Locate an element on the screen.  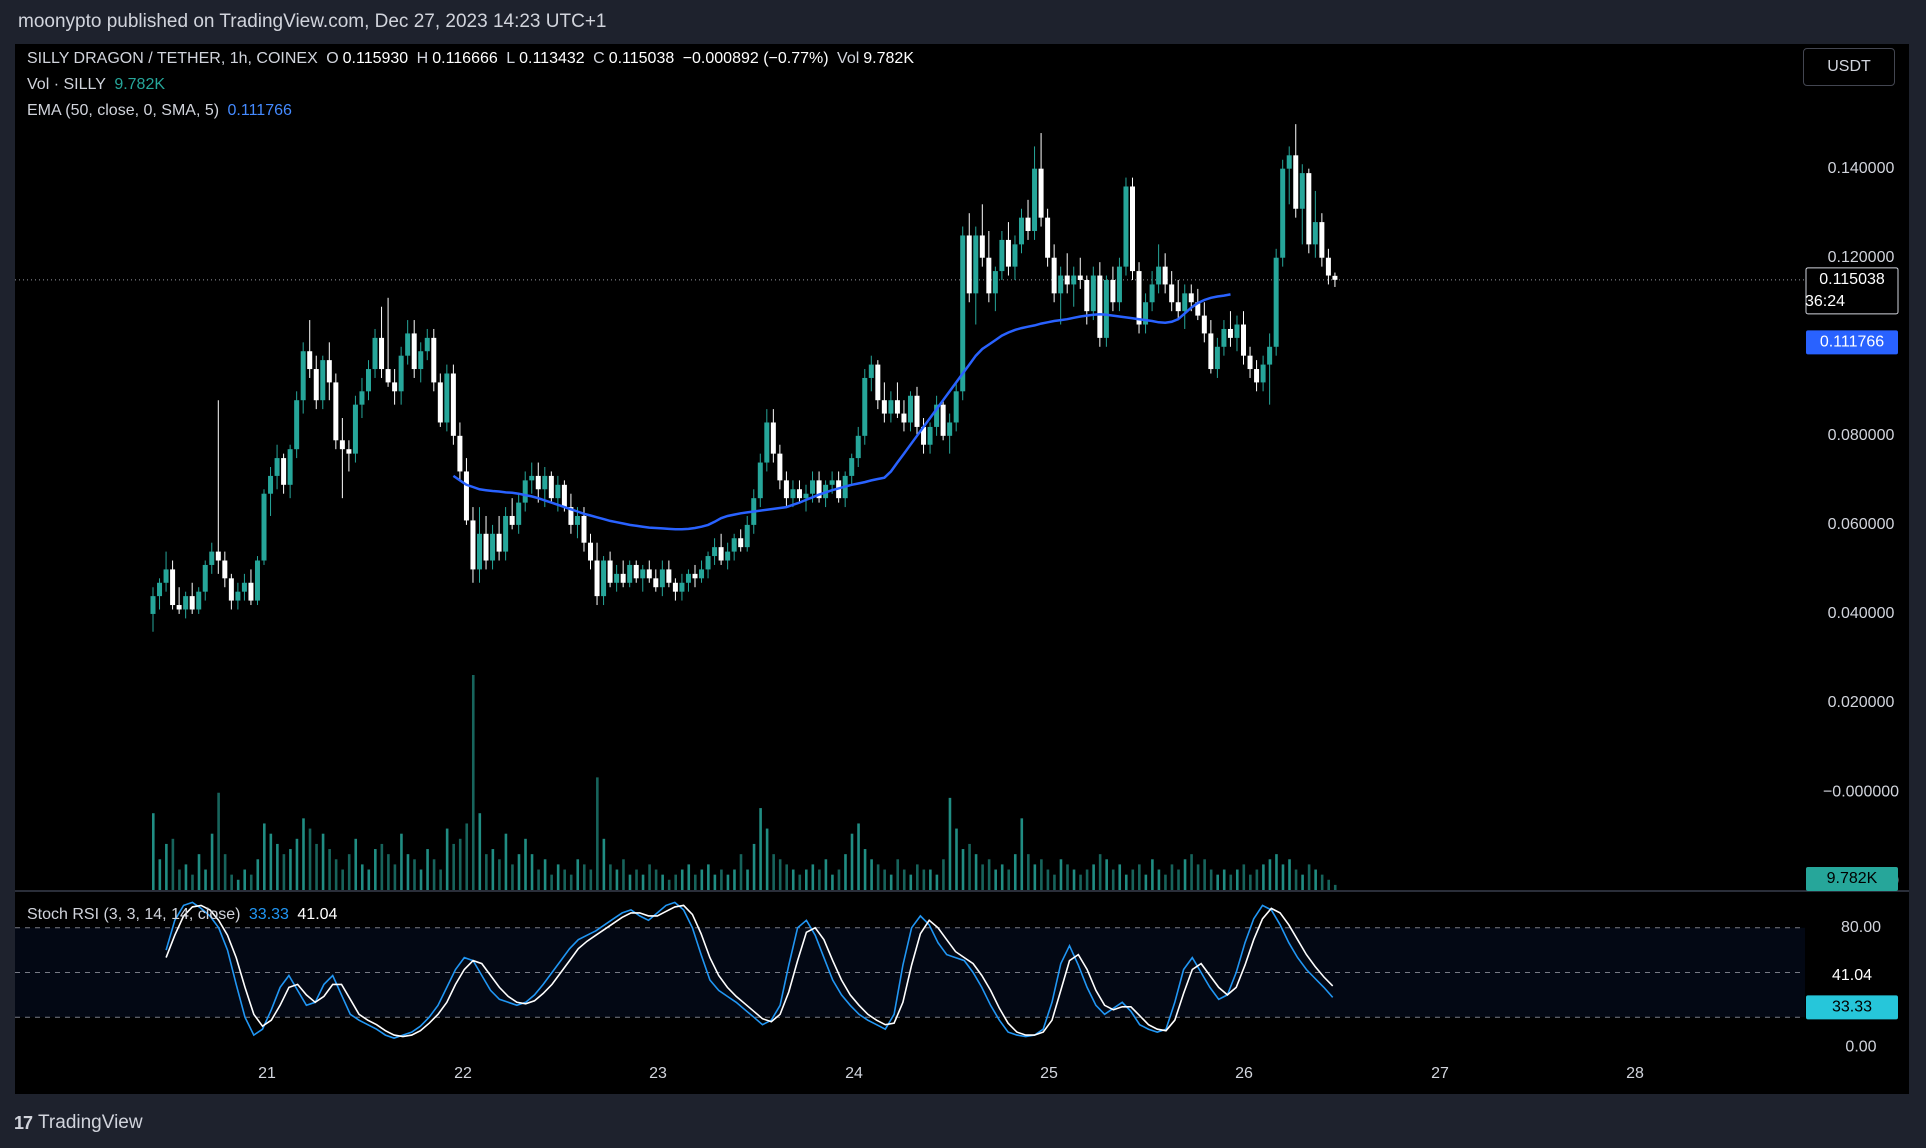
footer-brand: 17 TradingView is located at coordinates (78, 1123).